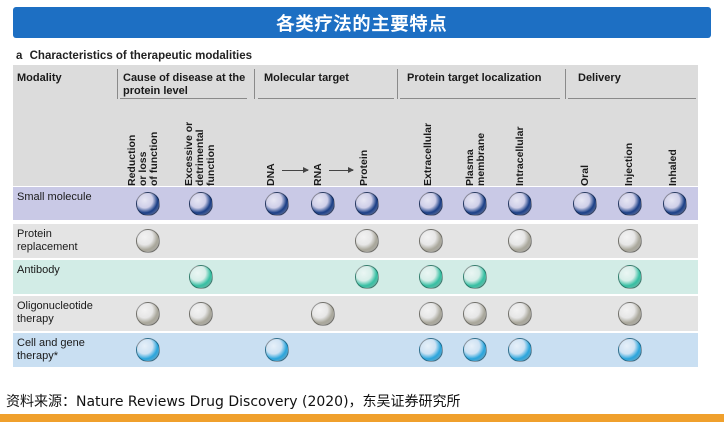 The height and width of the screenshot is (422, 724). I want to click on row-label: Protein replacement, so click(47, 240).